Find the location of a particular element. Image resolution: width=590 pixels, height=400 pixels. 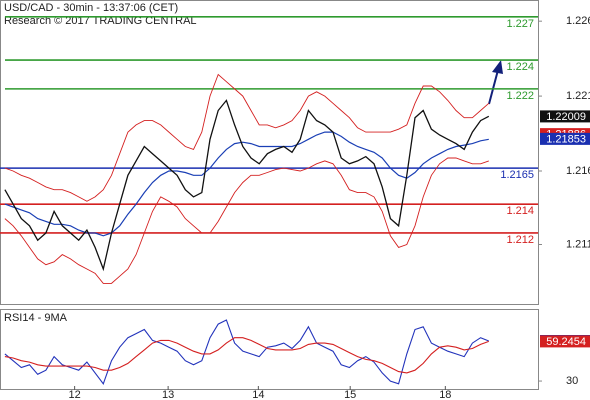

chart-subtitle: Research © 2017 TRADING CENTRAL is located at coordinates (100, 21).